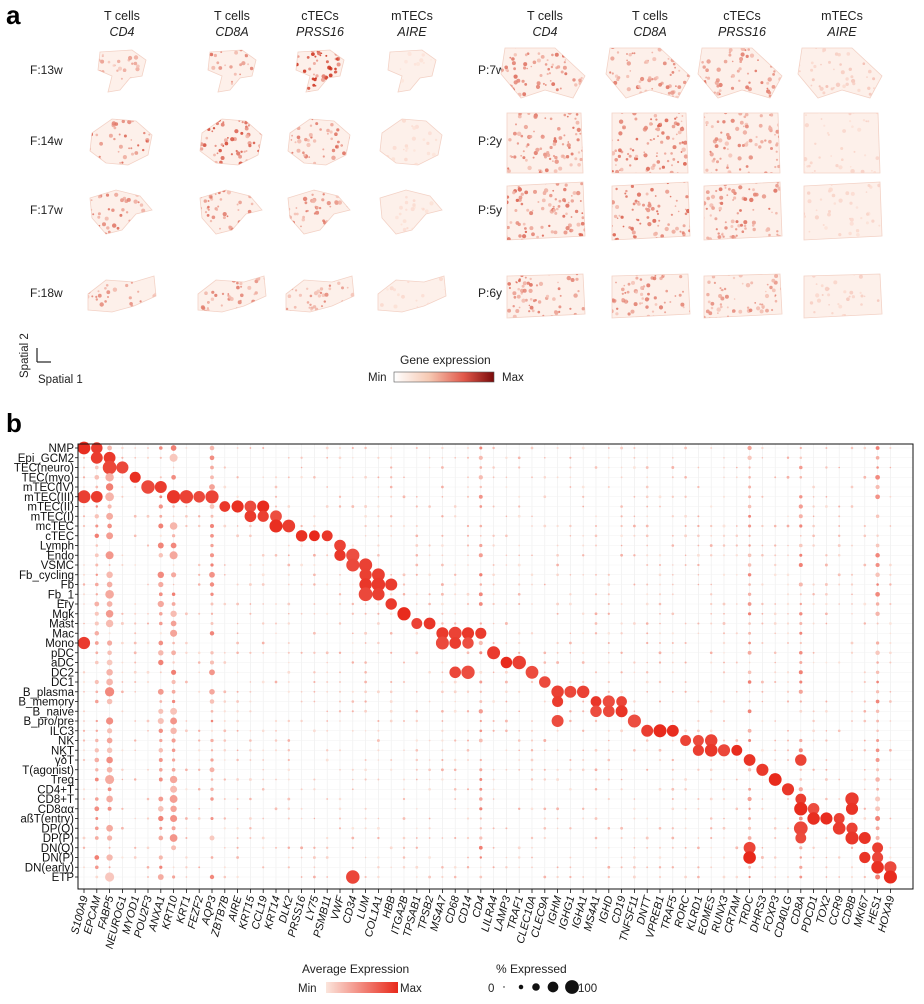 This screenshot has height=1004, width=924. Describe the element at coordinates (289, 565) in the screenshot. I see `dot-VSMC-DLK2` at that location.